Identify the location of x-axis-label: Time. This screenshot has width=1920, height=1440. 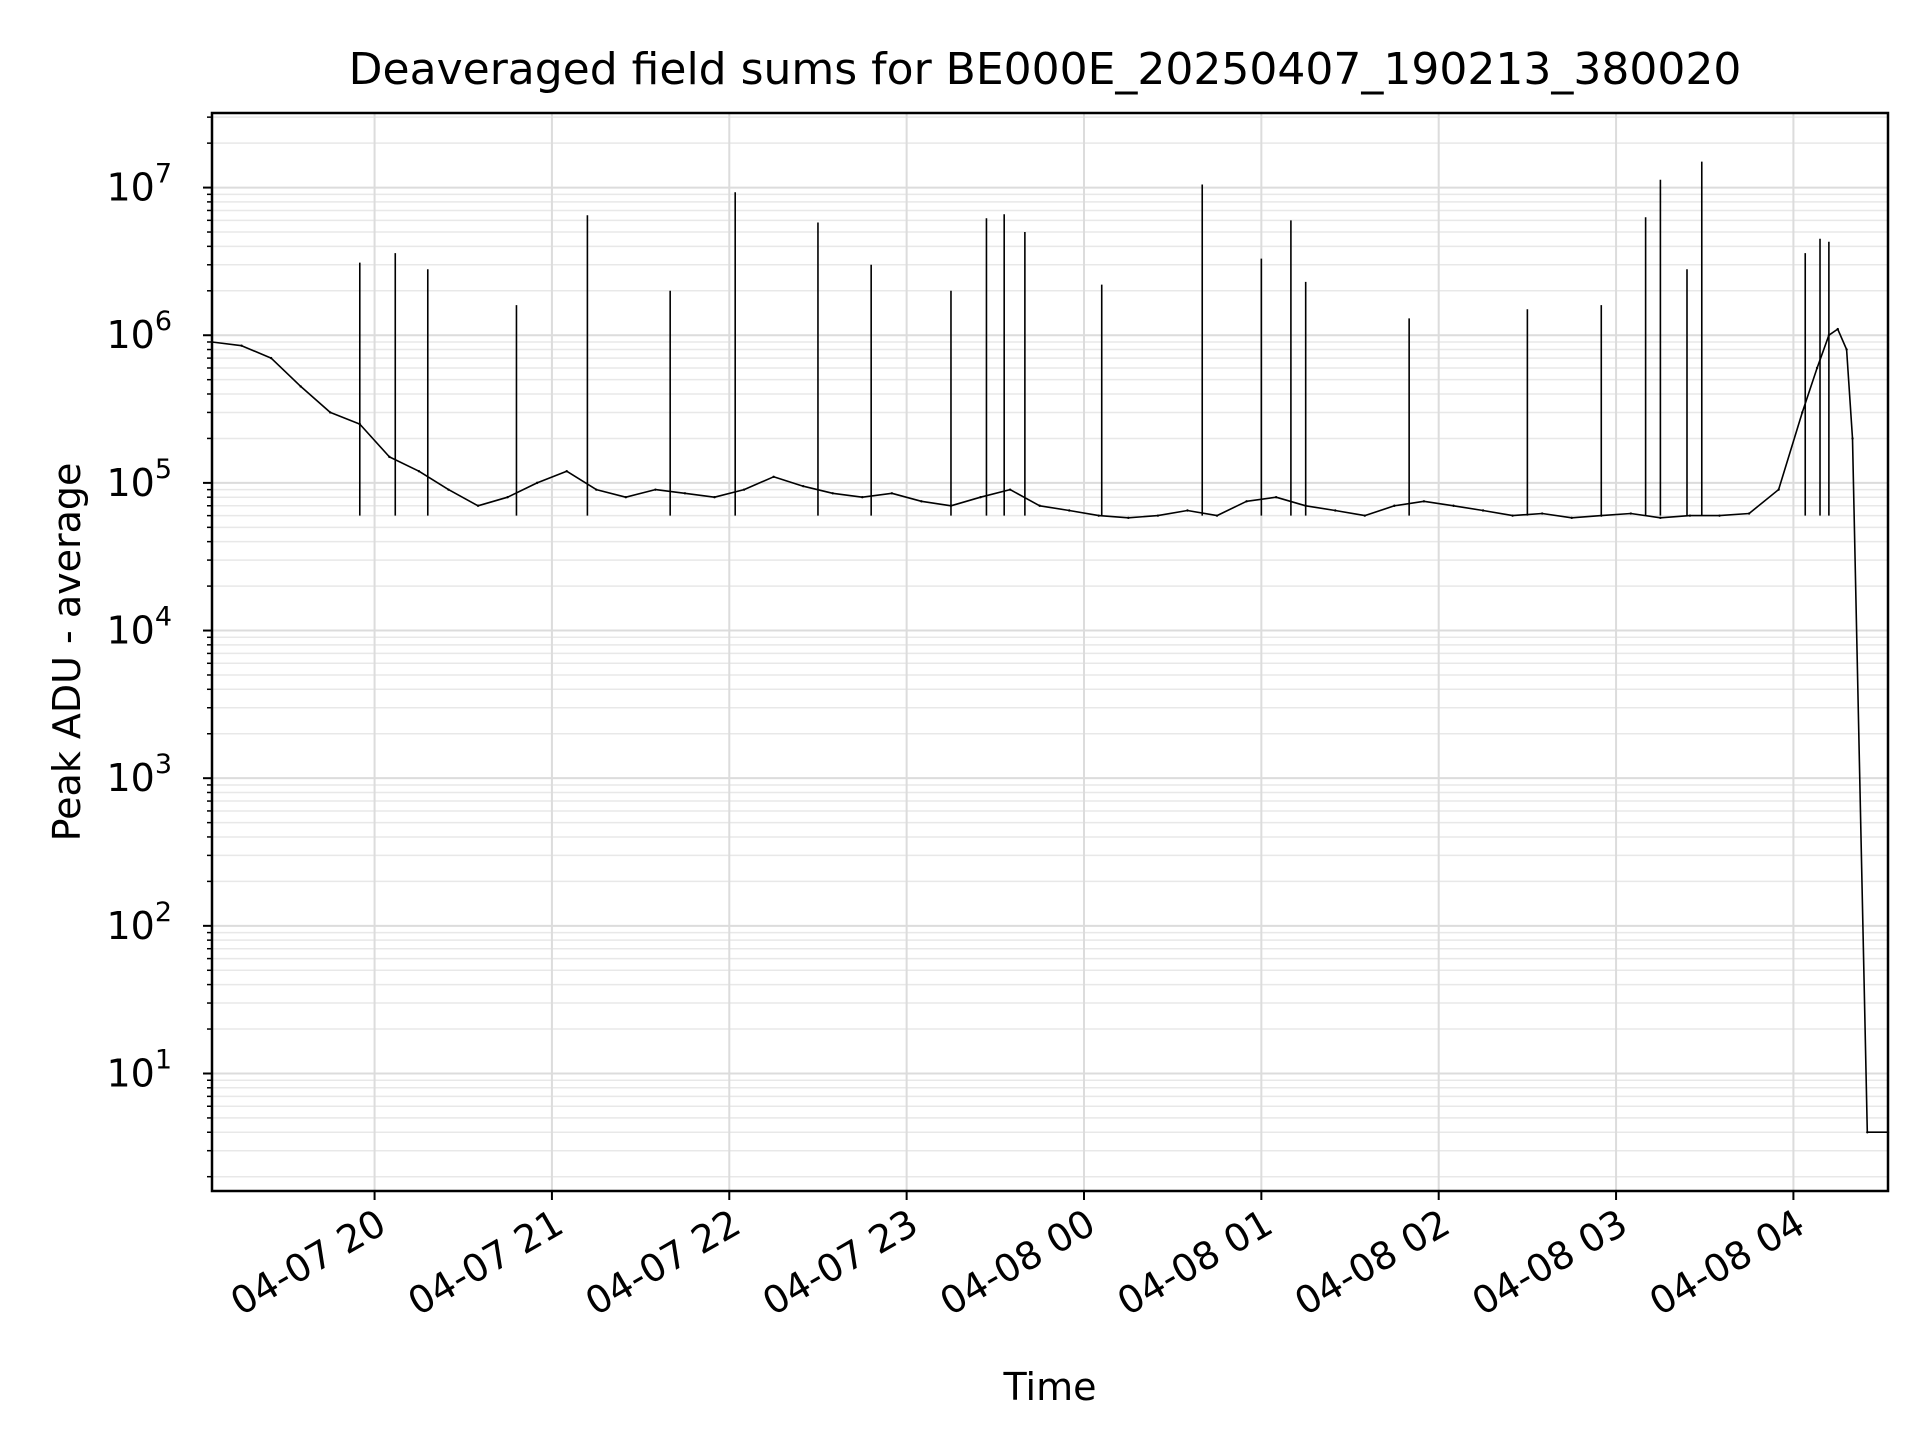
(1050, 1387).